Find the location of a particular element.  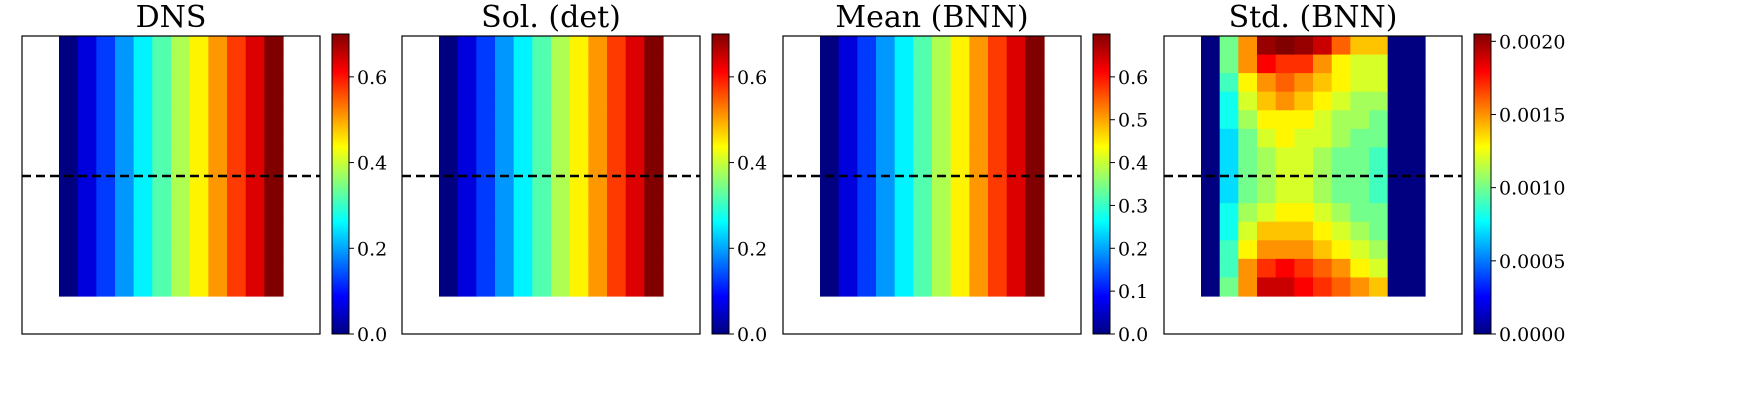

panel-title: Sol. (det) is located at coordinates (551, 17).